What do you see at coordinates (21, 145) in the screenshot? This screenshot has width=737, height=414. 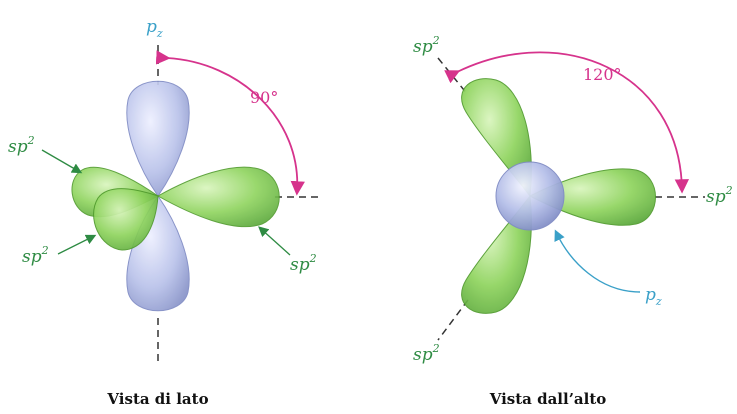 I see `sp2-label-upper-left: sp2` at bounding box center [21, 145].